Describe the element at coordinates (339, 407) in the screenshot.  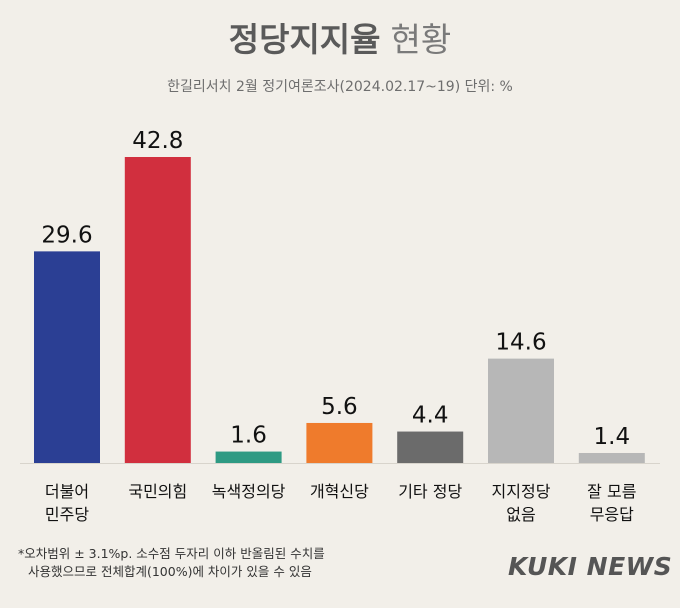
I see `value-label-3: 5.6` at that location.